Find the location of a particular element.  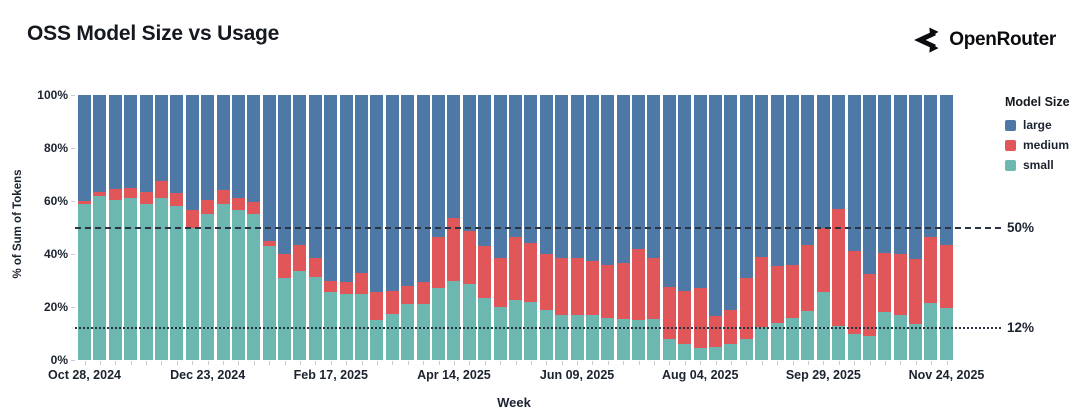

legend-item-large: large is located at coordinates (1037, 125).